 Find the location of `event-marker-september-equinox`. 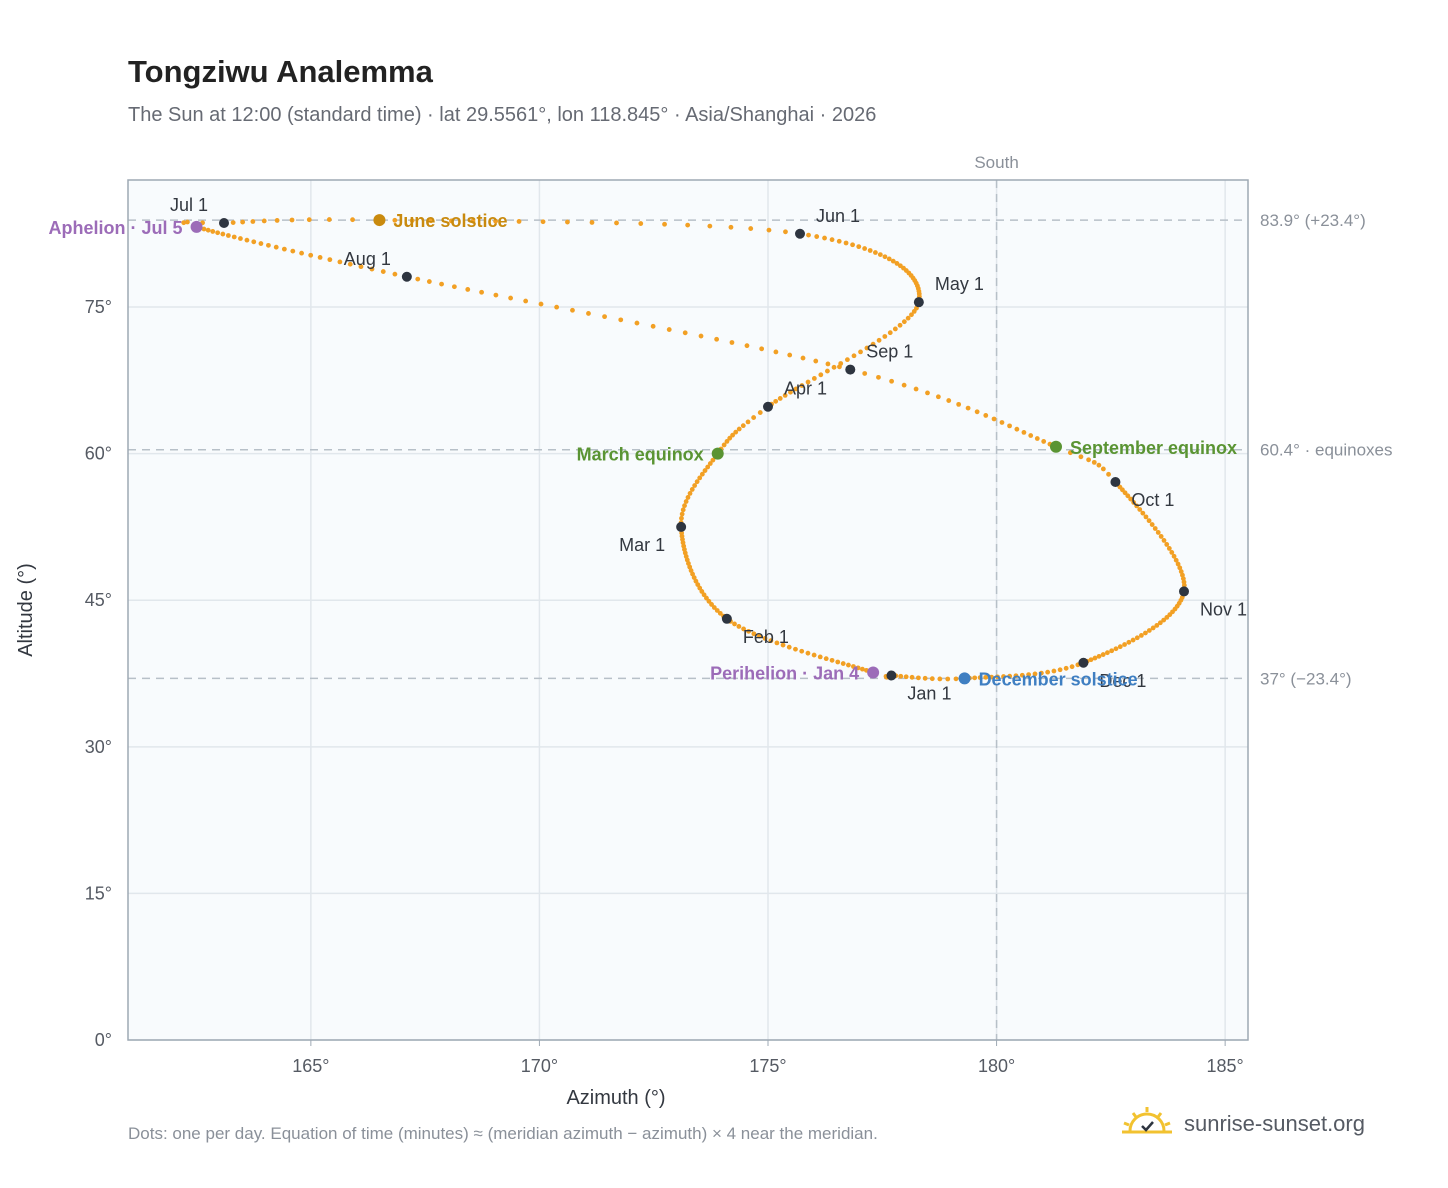

event-marker-september-equinox is located at coordinates (1056, 446).